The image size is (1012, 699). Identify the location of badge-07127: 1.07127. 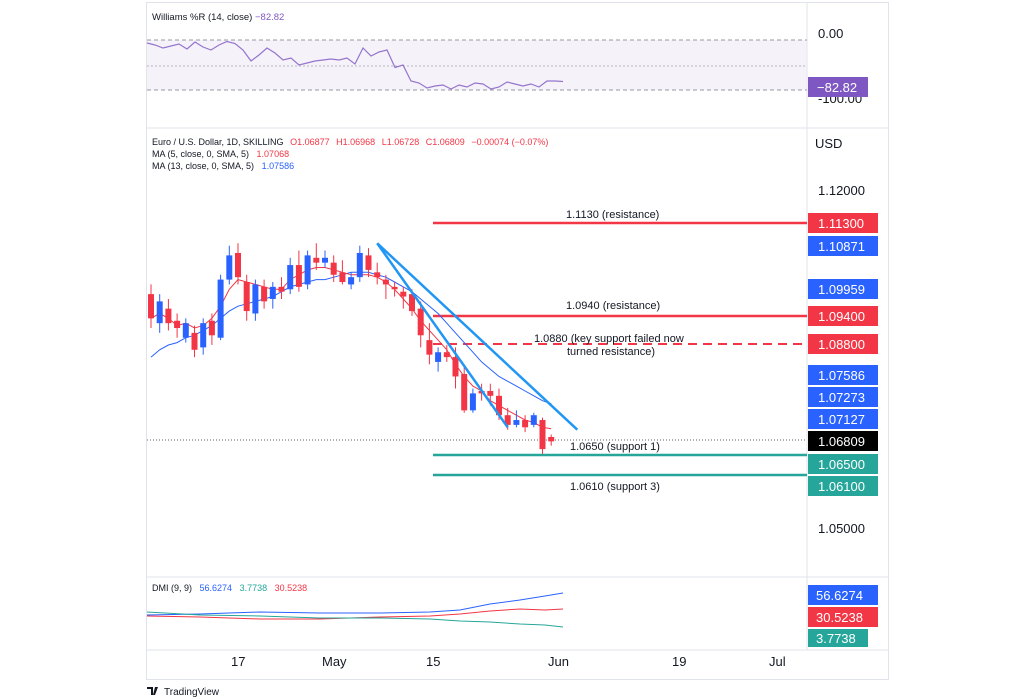
(841, 419).